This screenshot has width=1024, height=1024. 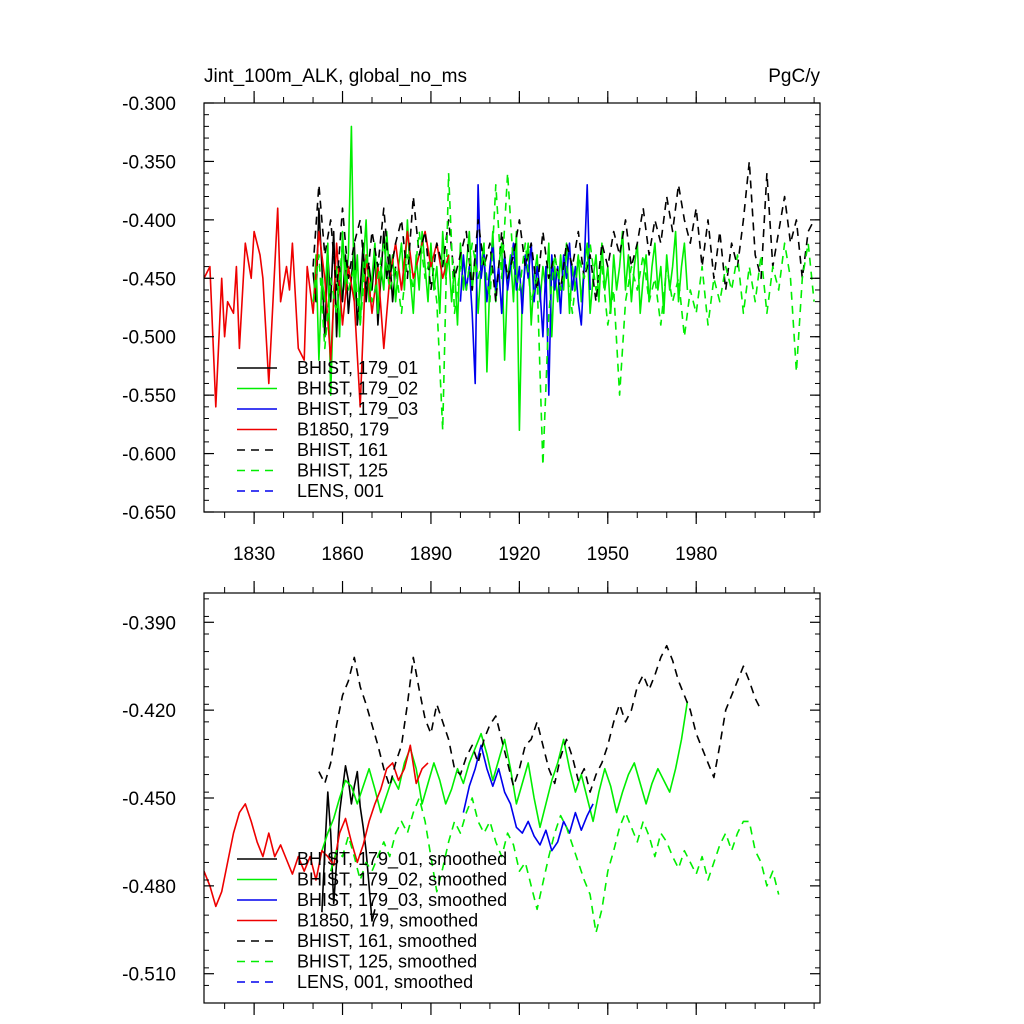 What do you see at coordinates (387, 962) in the screenshot?
I see `legend-label: BHIST, 125, smoothed` at bounding box center [387, 962].